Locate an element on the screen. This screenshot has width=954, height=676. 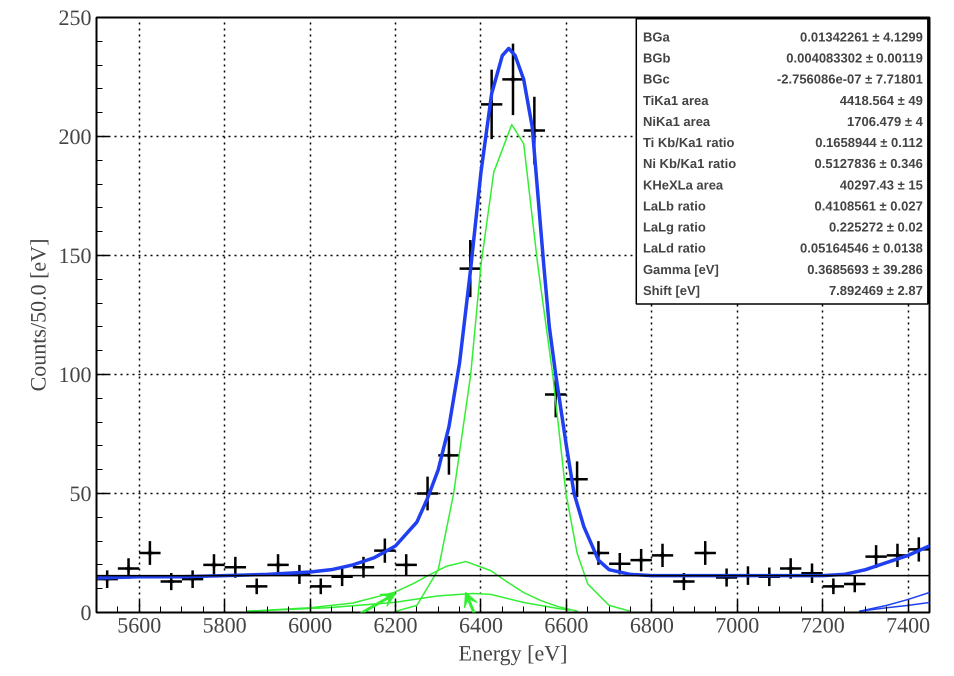
annotation: LaLg ratio is located at coordinates (674, 227).